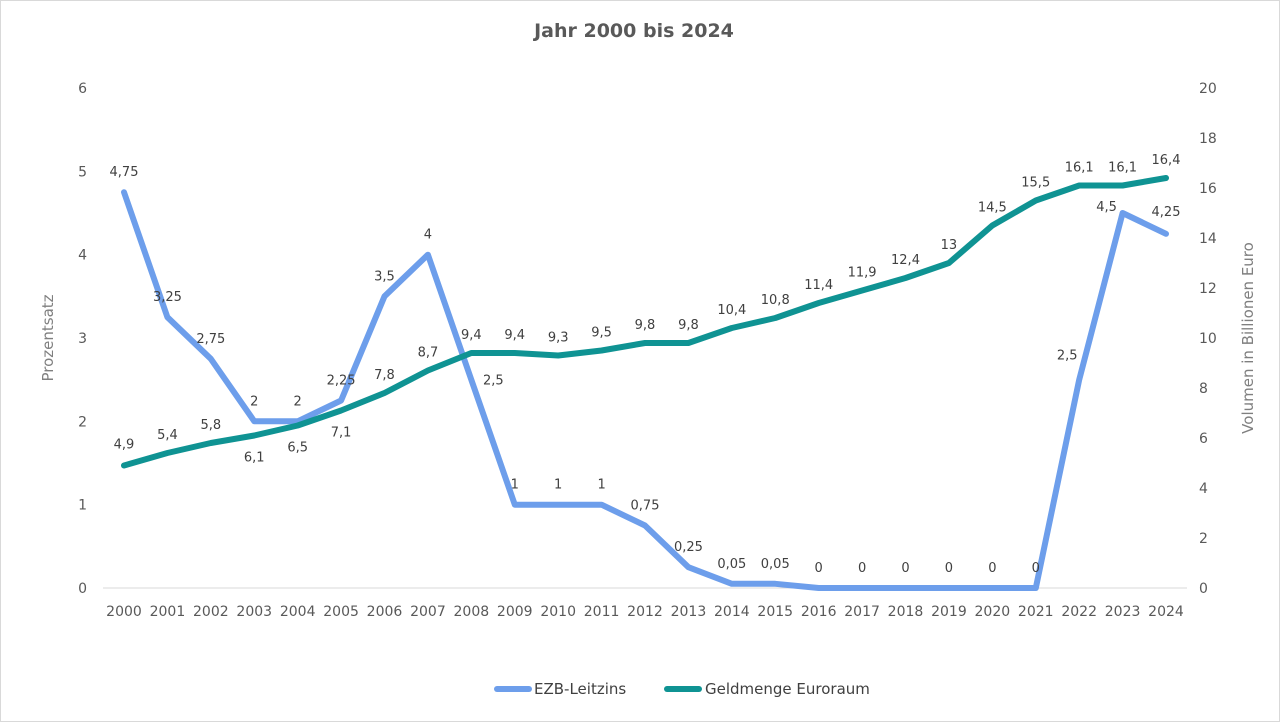  I want to click on x-tick-label: 2019, so click(949, 612).